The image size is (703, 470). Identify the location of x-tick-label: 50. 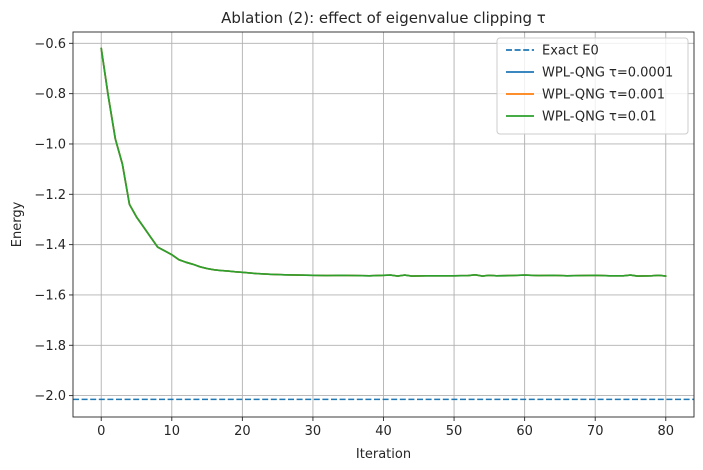
(454, 431).